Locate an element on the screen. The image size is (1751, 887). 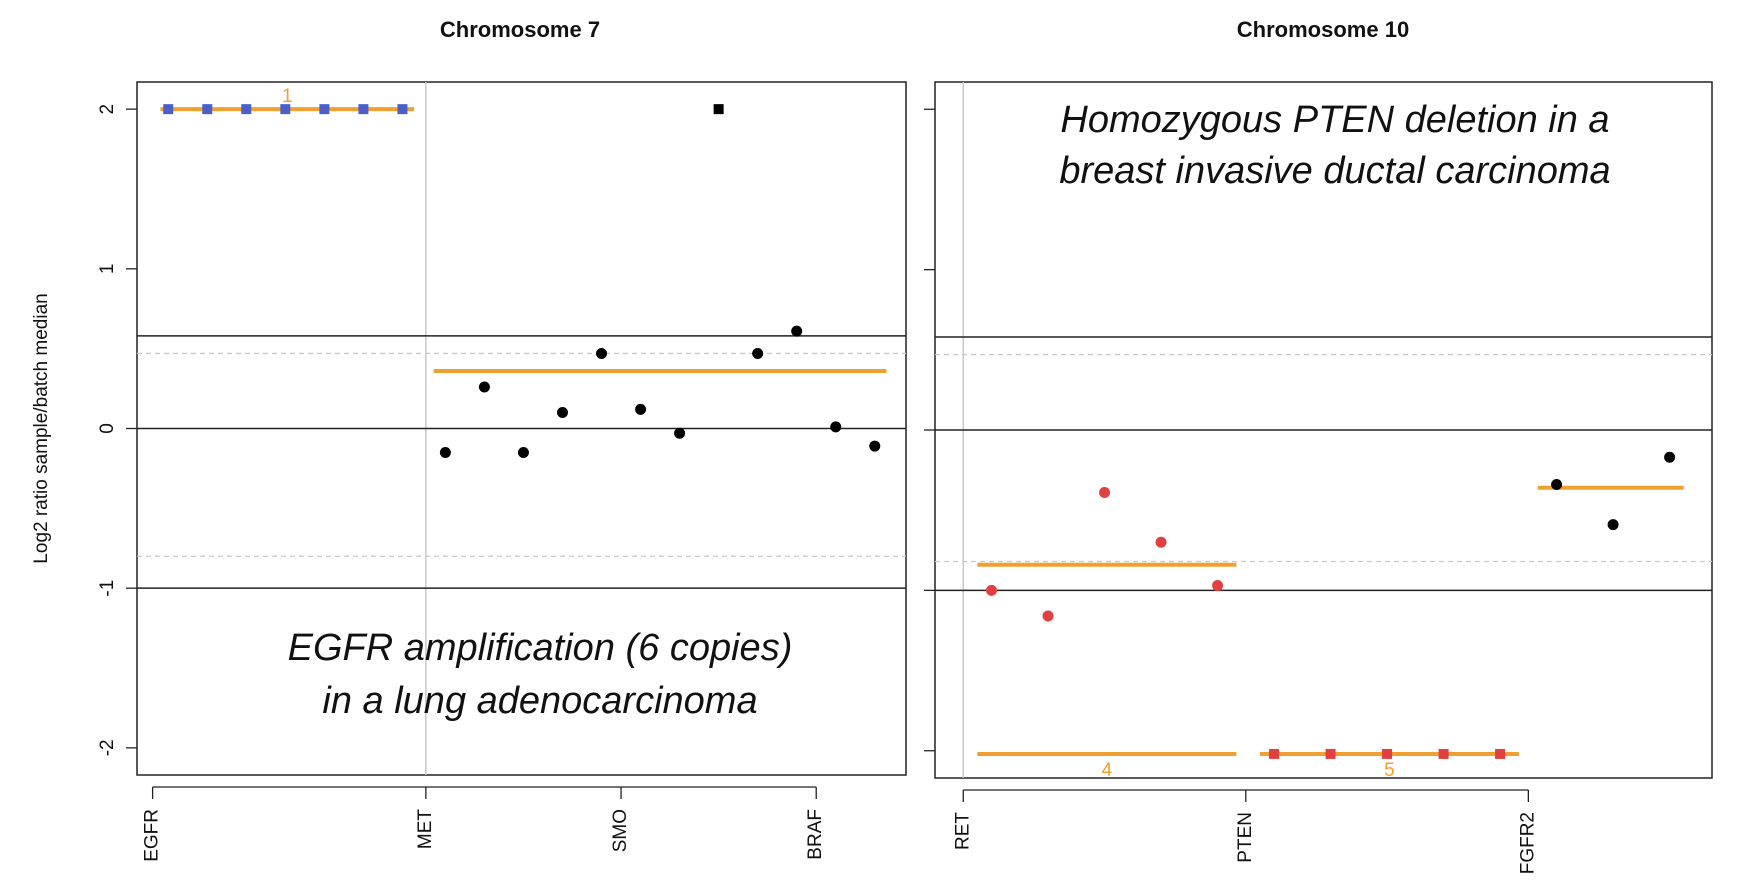
gene-label-met: MET is located at coordinates (425, 829).